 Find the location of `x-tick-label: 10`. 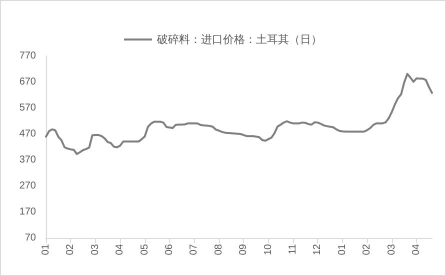

x-tick-label: 10 is located at coordinates (268, 250).